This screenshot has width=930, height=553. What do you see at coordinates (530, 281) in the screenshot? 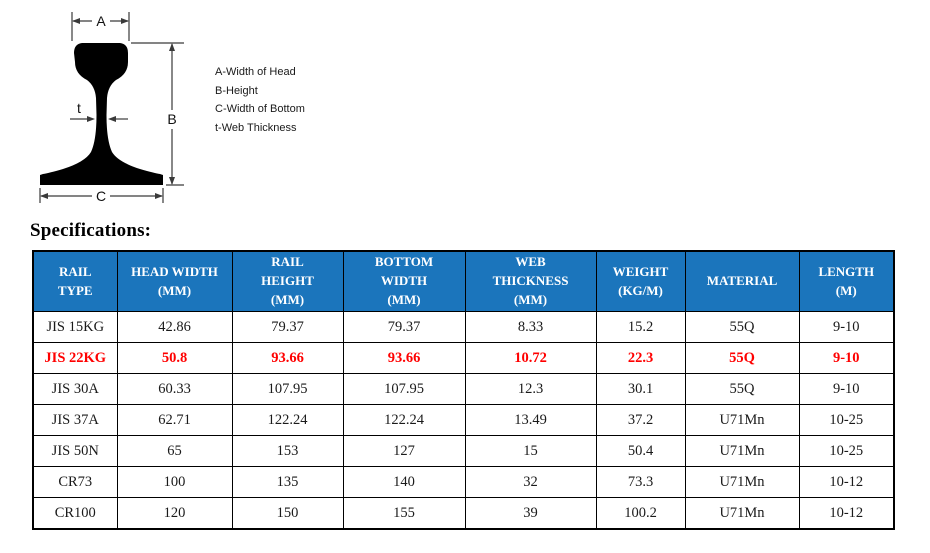
I see `column-header-web-thickness: WEB THICKNESS (MM)` at bounding box center [530, 281].